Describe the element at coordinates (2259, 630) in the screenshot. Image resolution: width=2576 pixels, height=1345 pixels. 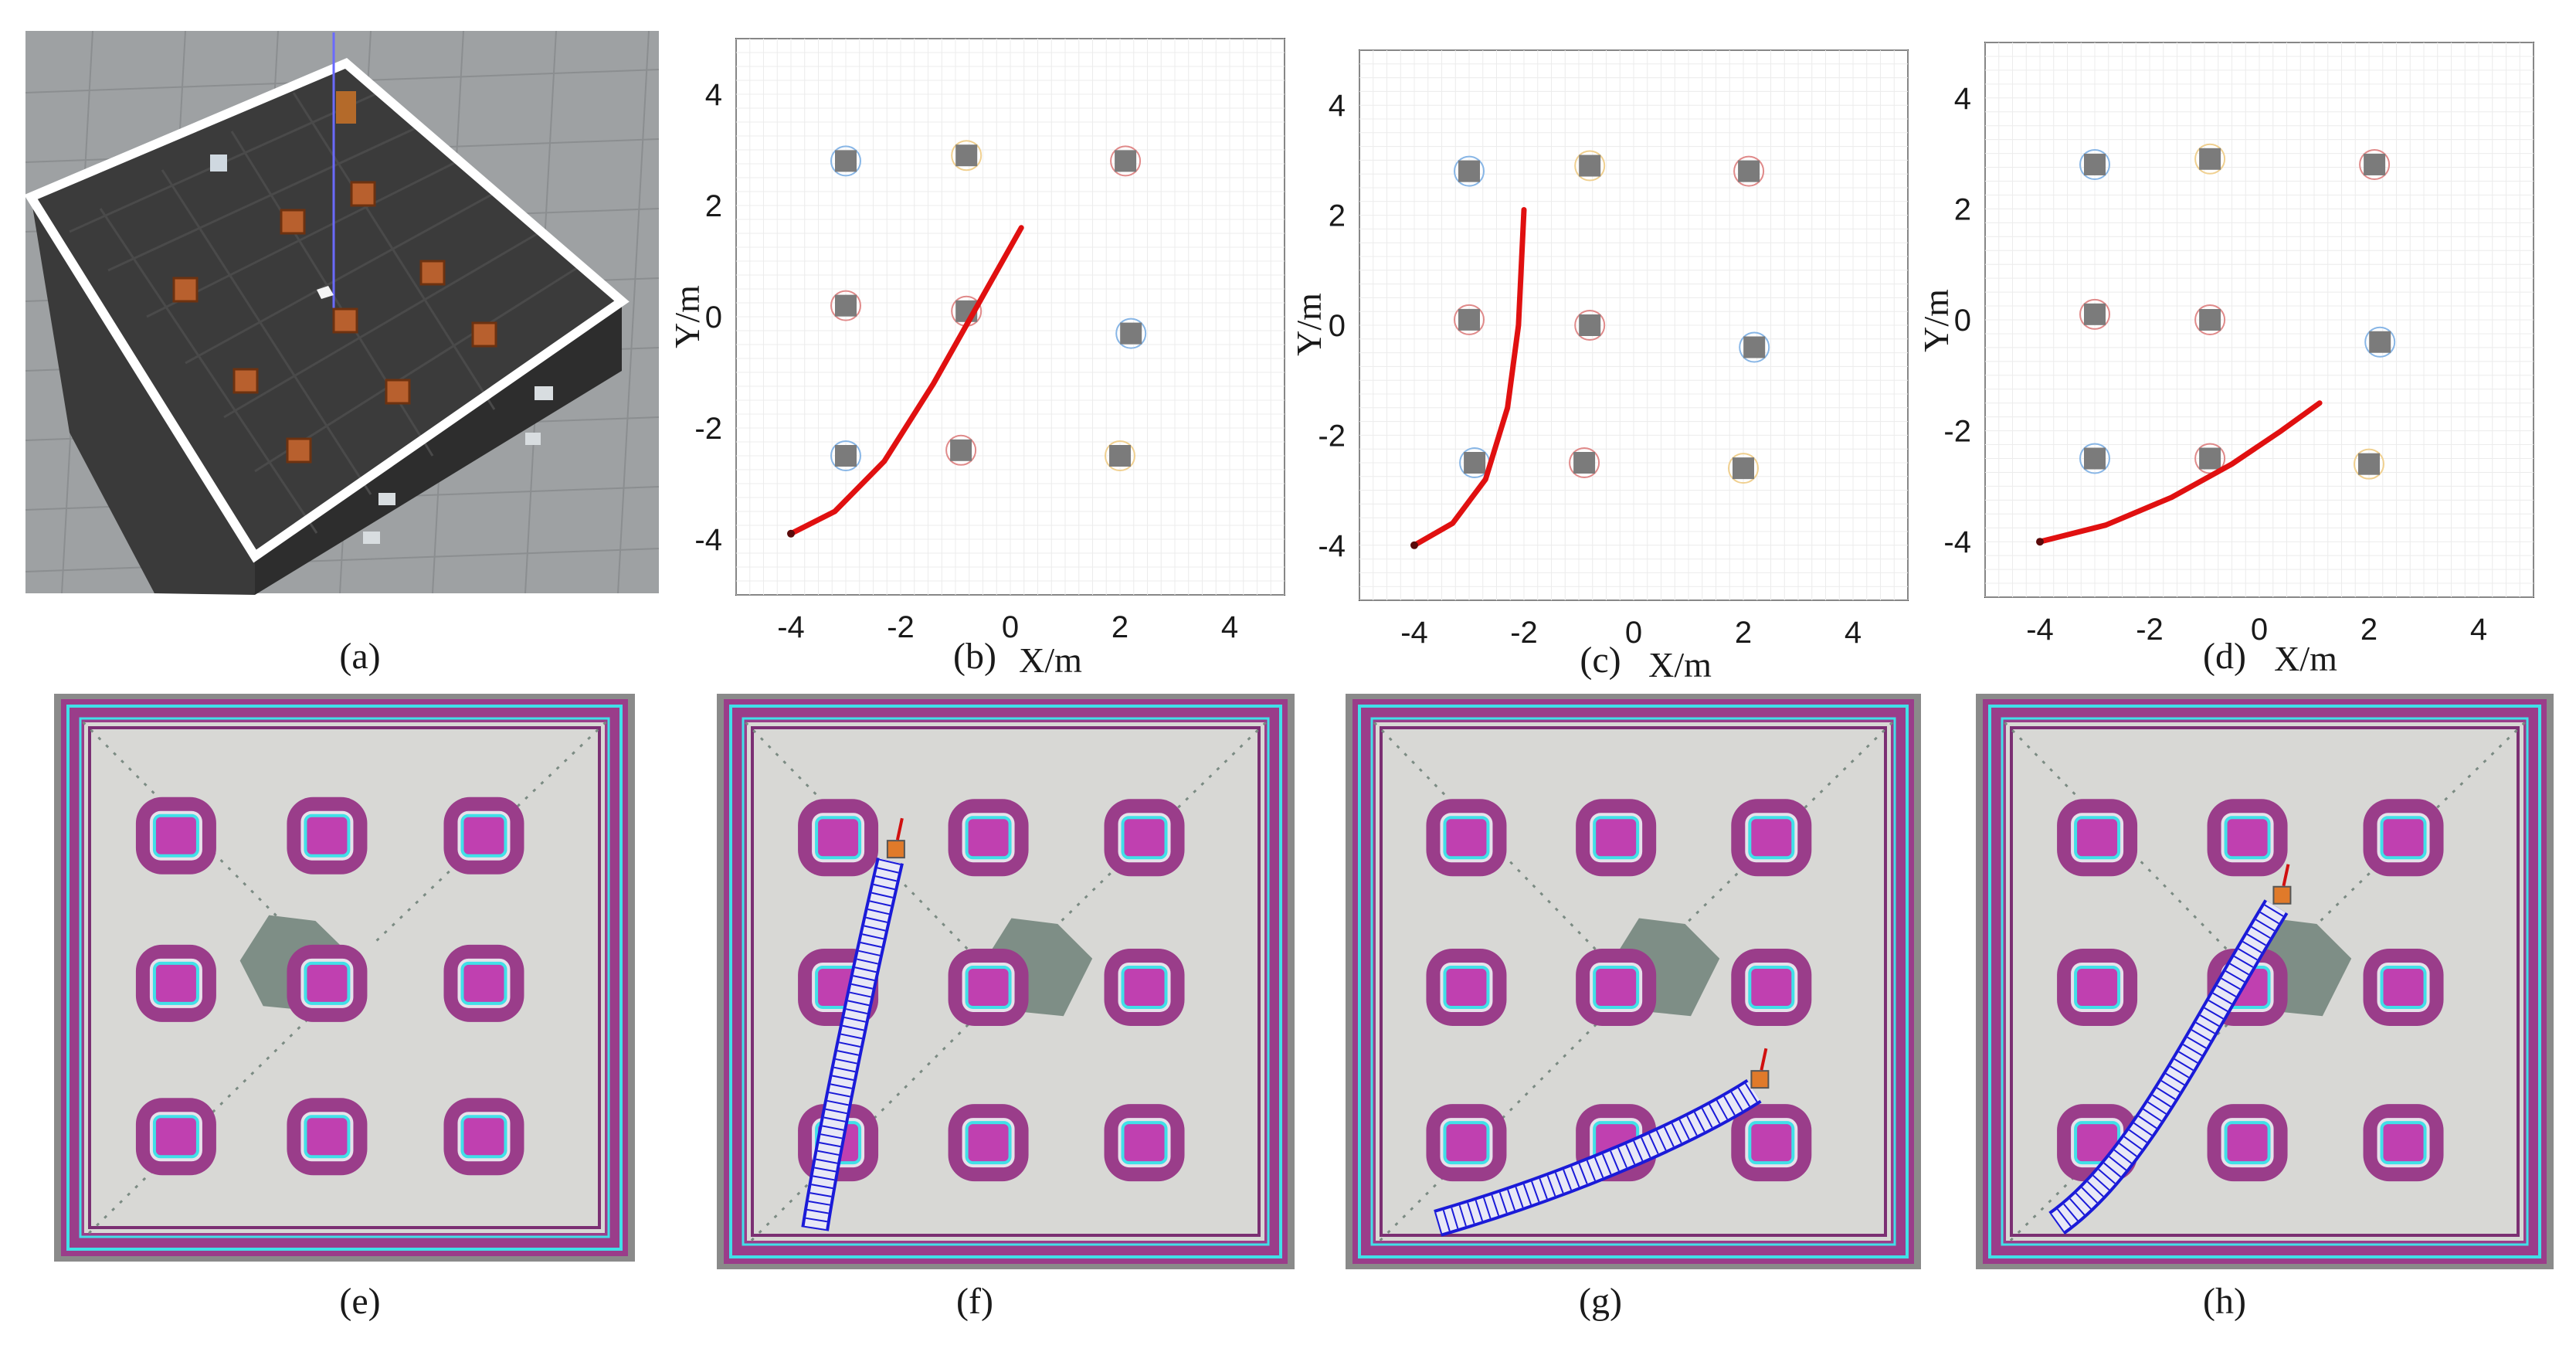
I see `x-tick-label: 0` at that location.